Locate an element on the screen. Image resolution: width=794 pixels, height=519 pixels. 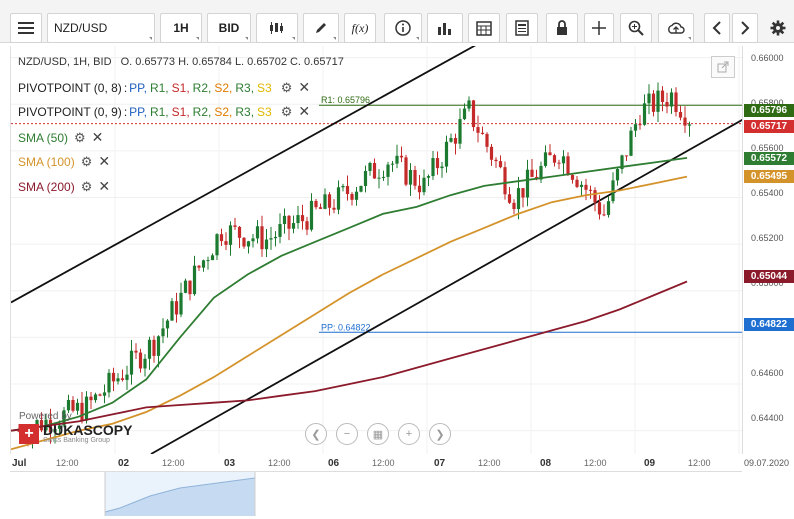
next-button is located at coordinates (745, 28).